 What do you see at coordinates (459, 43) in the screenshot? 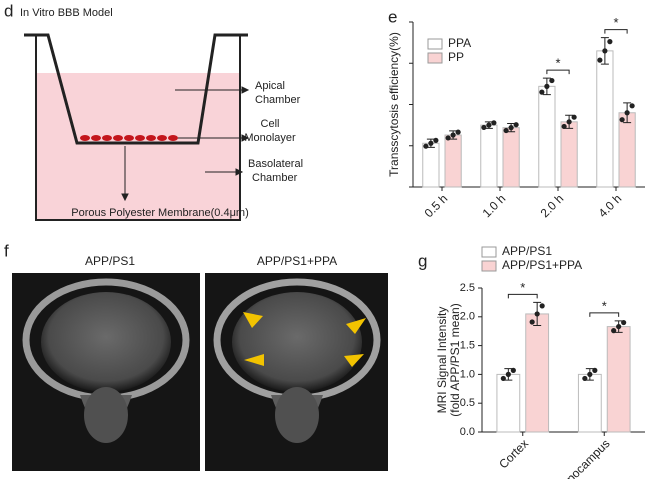
I see `legend-label: PPA` at bounding box center [459, 43].